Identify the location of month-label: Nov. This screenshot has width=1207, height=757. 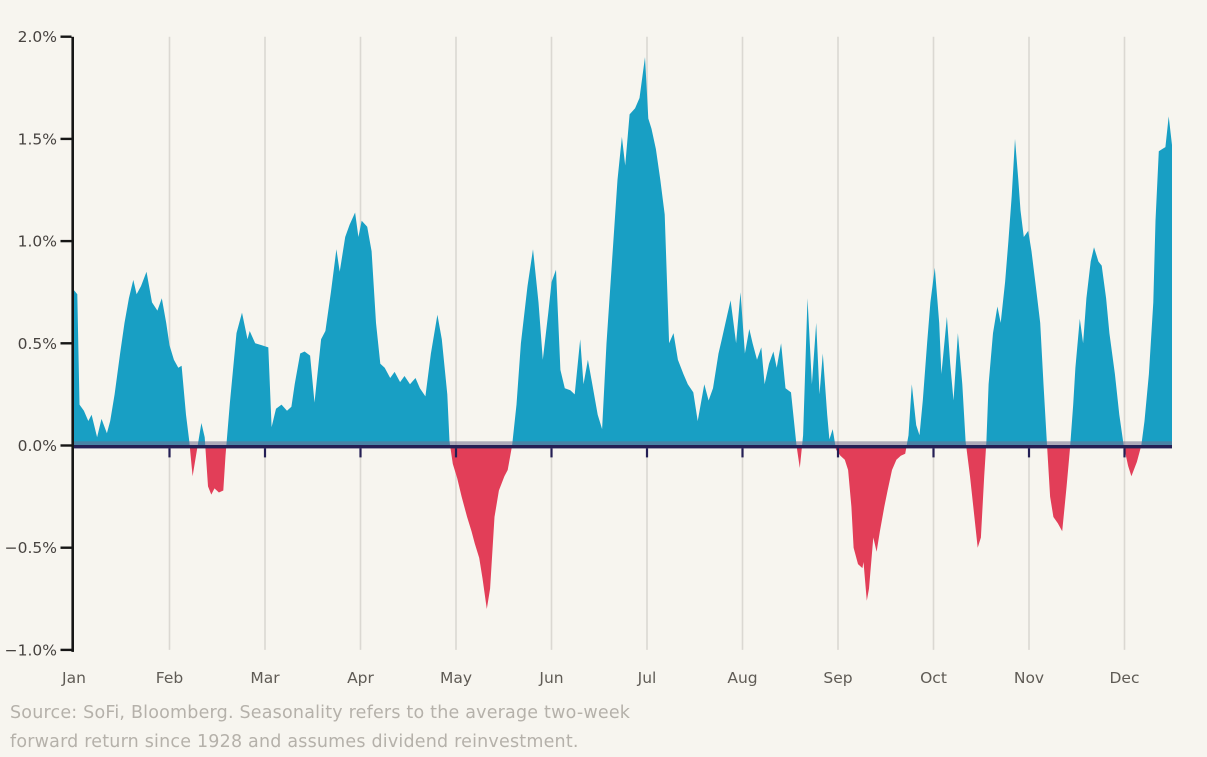
(1029, 678).